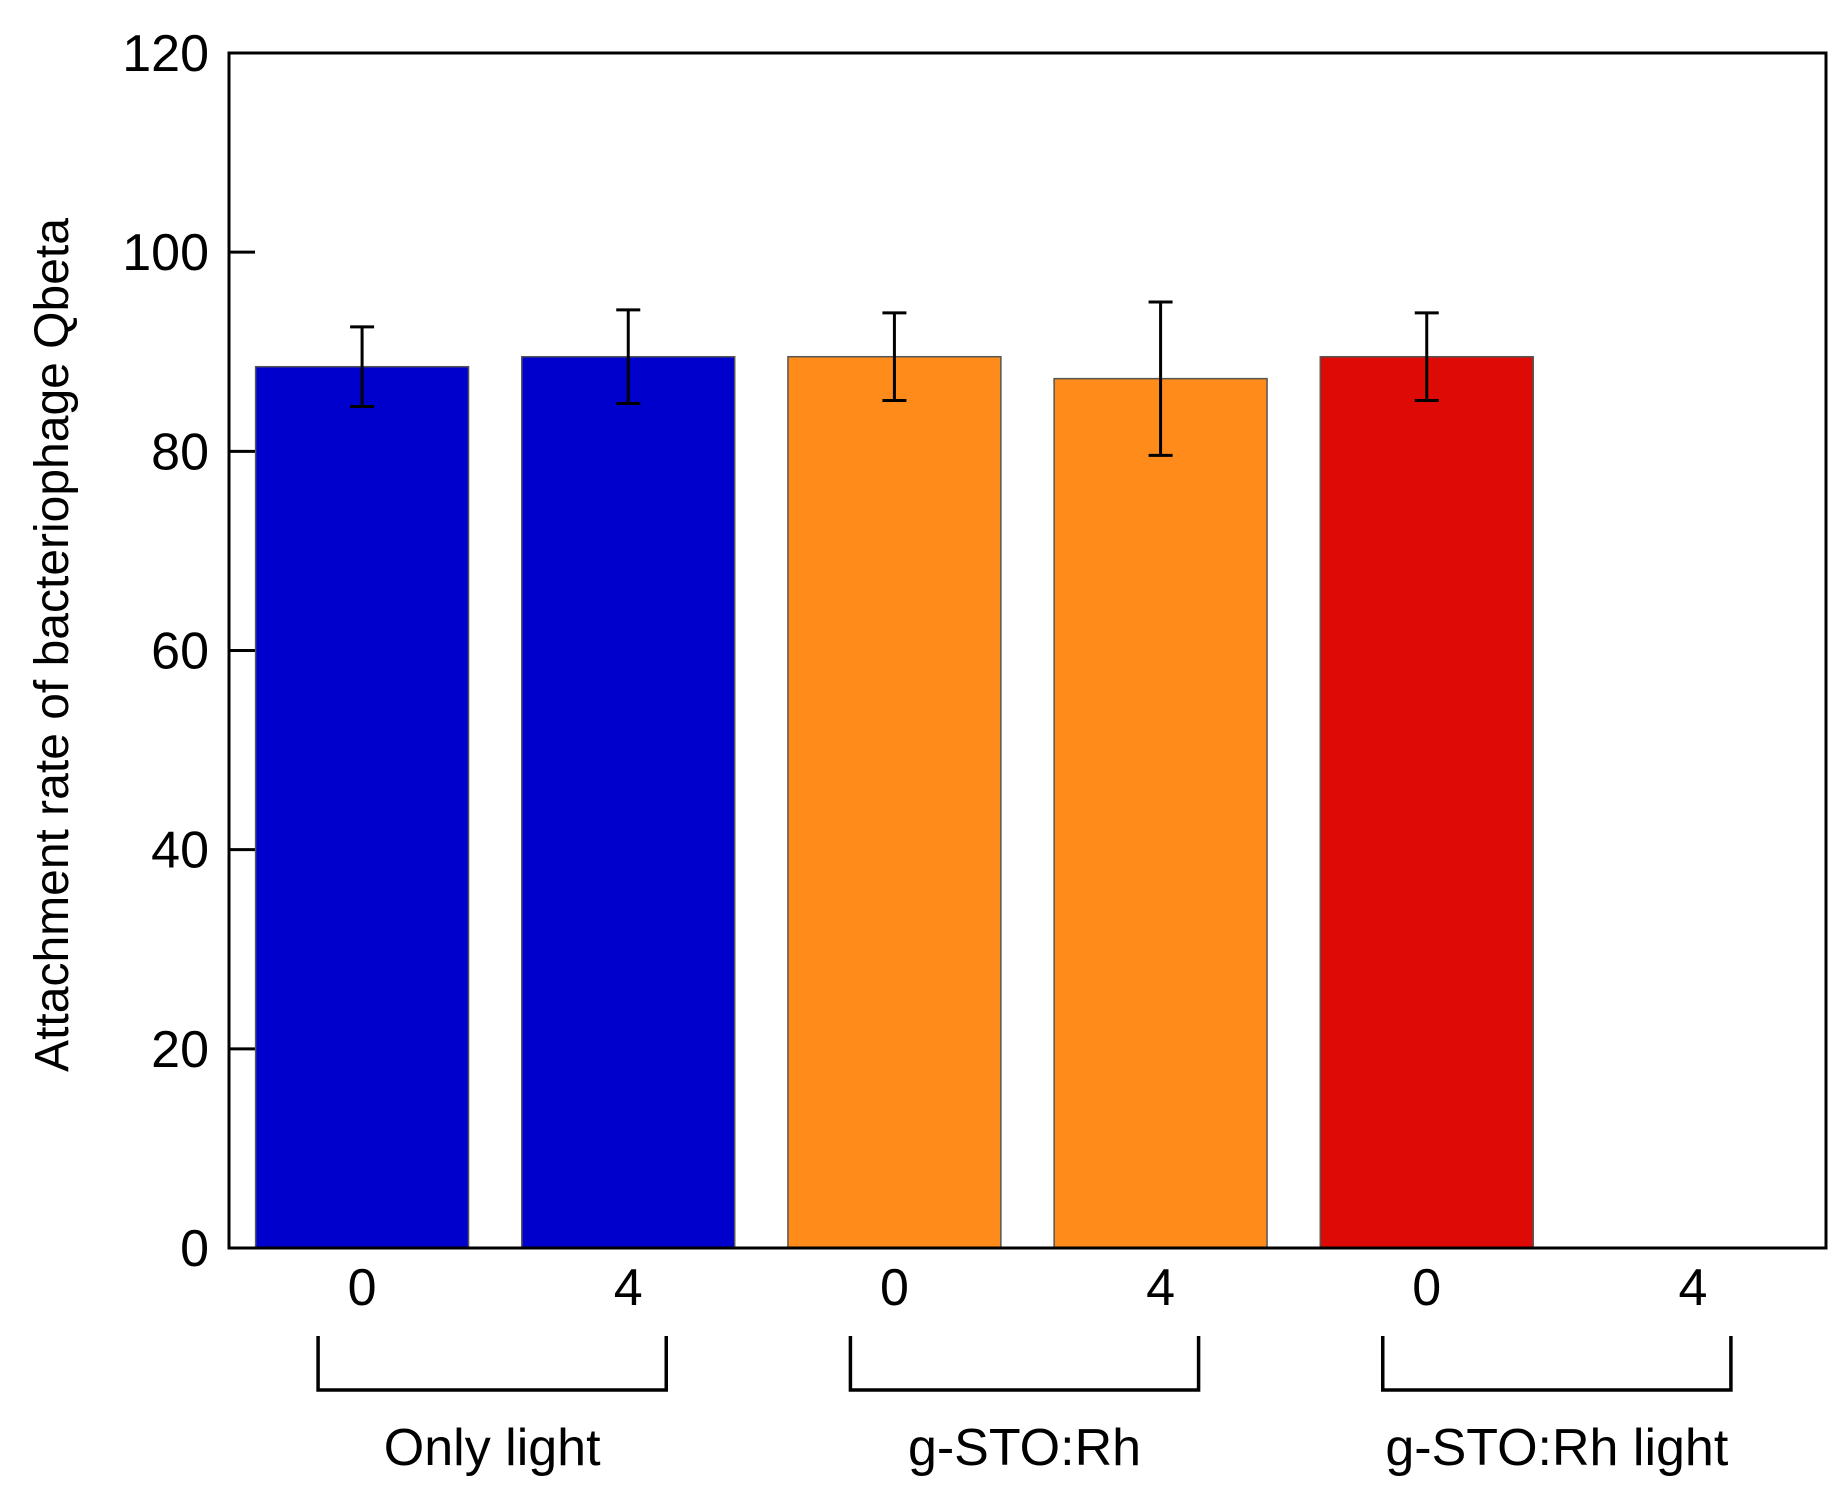 The height and width of the screenshot is (1497, 1847). I want to click on group-label: Only light, so click(492, 1448).